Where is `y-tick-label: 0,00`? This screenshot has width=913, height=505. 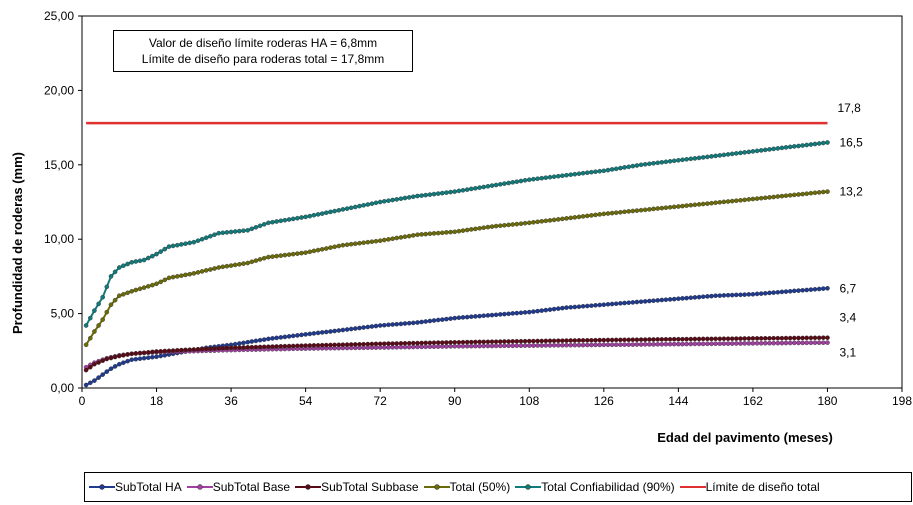 y-tick-label: 0,00 is located at coordinates (63, 388).